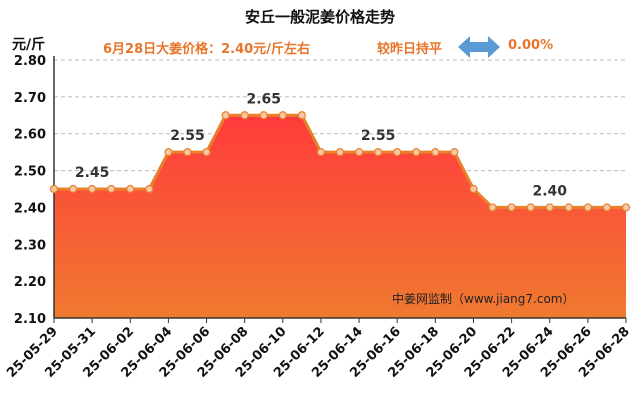 The height and width of the screenshot is (410, 640). What do you see at coordinates (30, 135) in the screenshot?
I see `y-tick-label: 2.60` at bounding box center [30, 135].